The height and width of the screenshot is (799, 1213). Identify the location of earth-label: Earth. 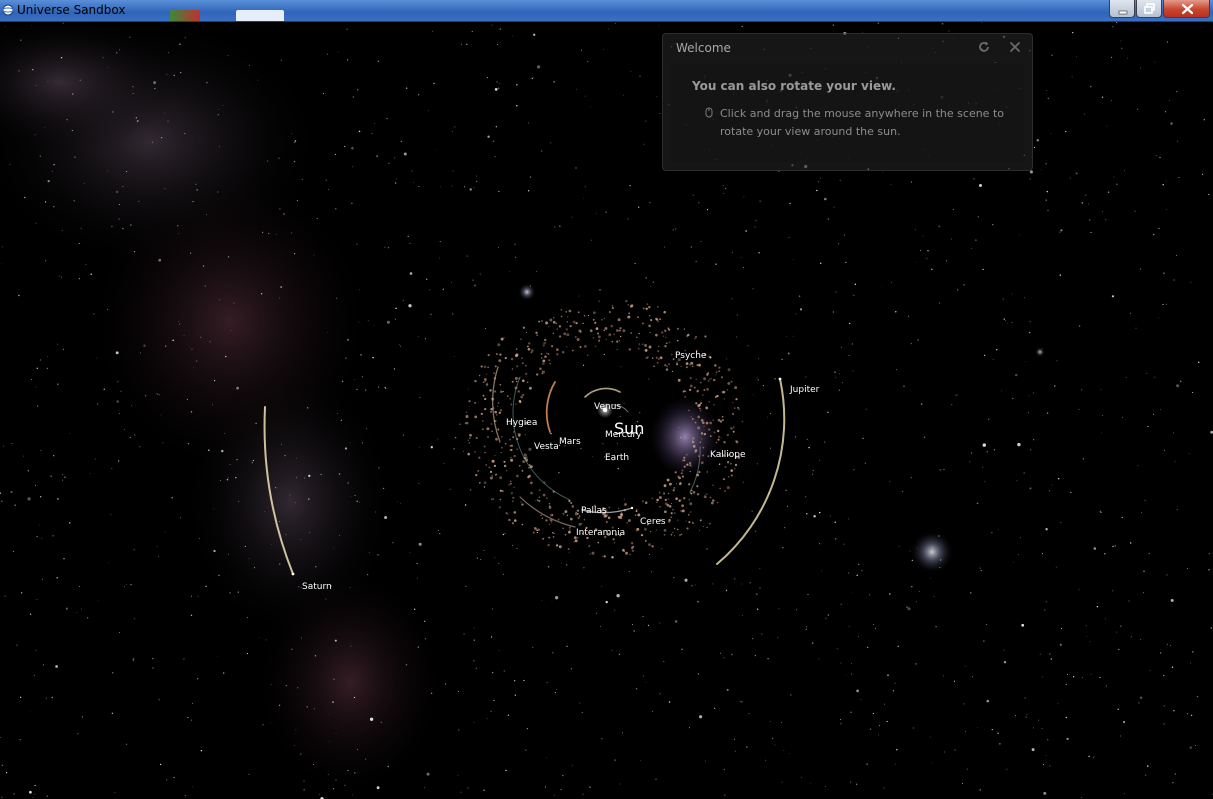
(617, 458).